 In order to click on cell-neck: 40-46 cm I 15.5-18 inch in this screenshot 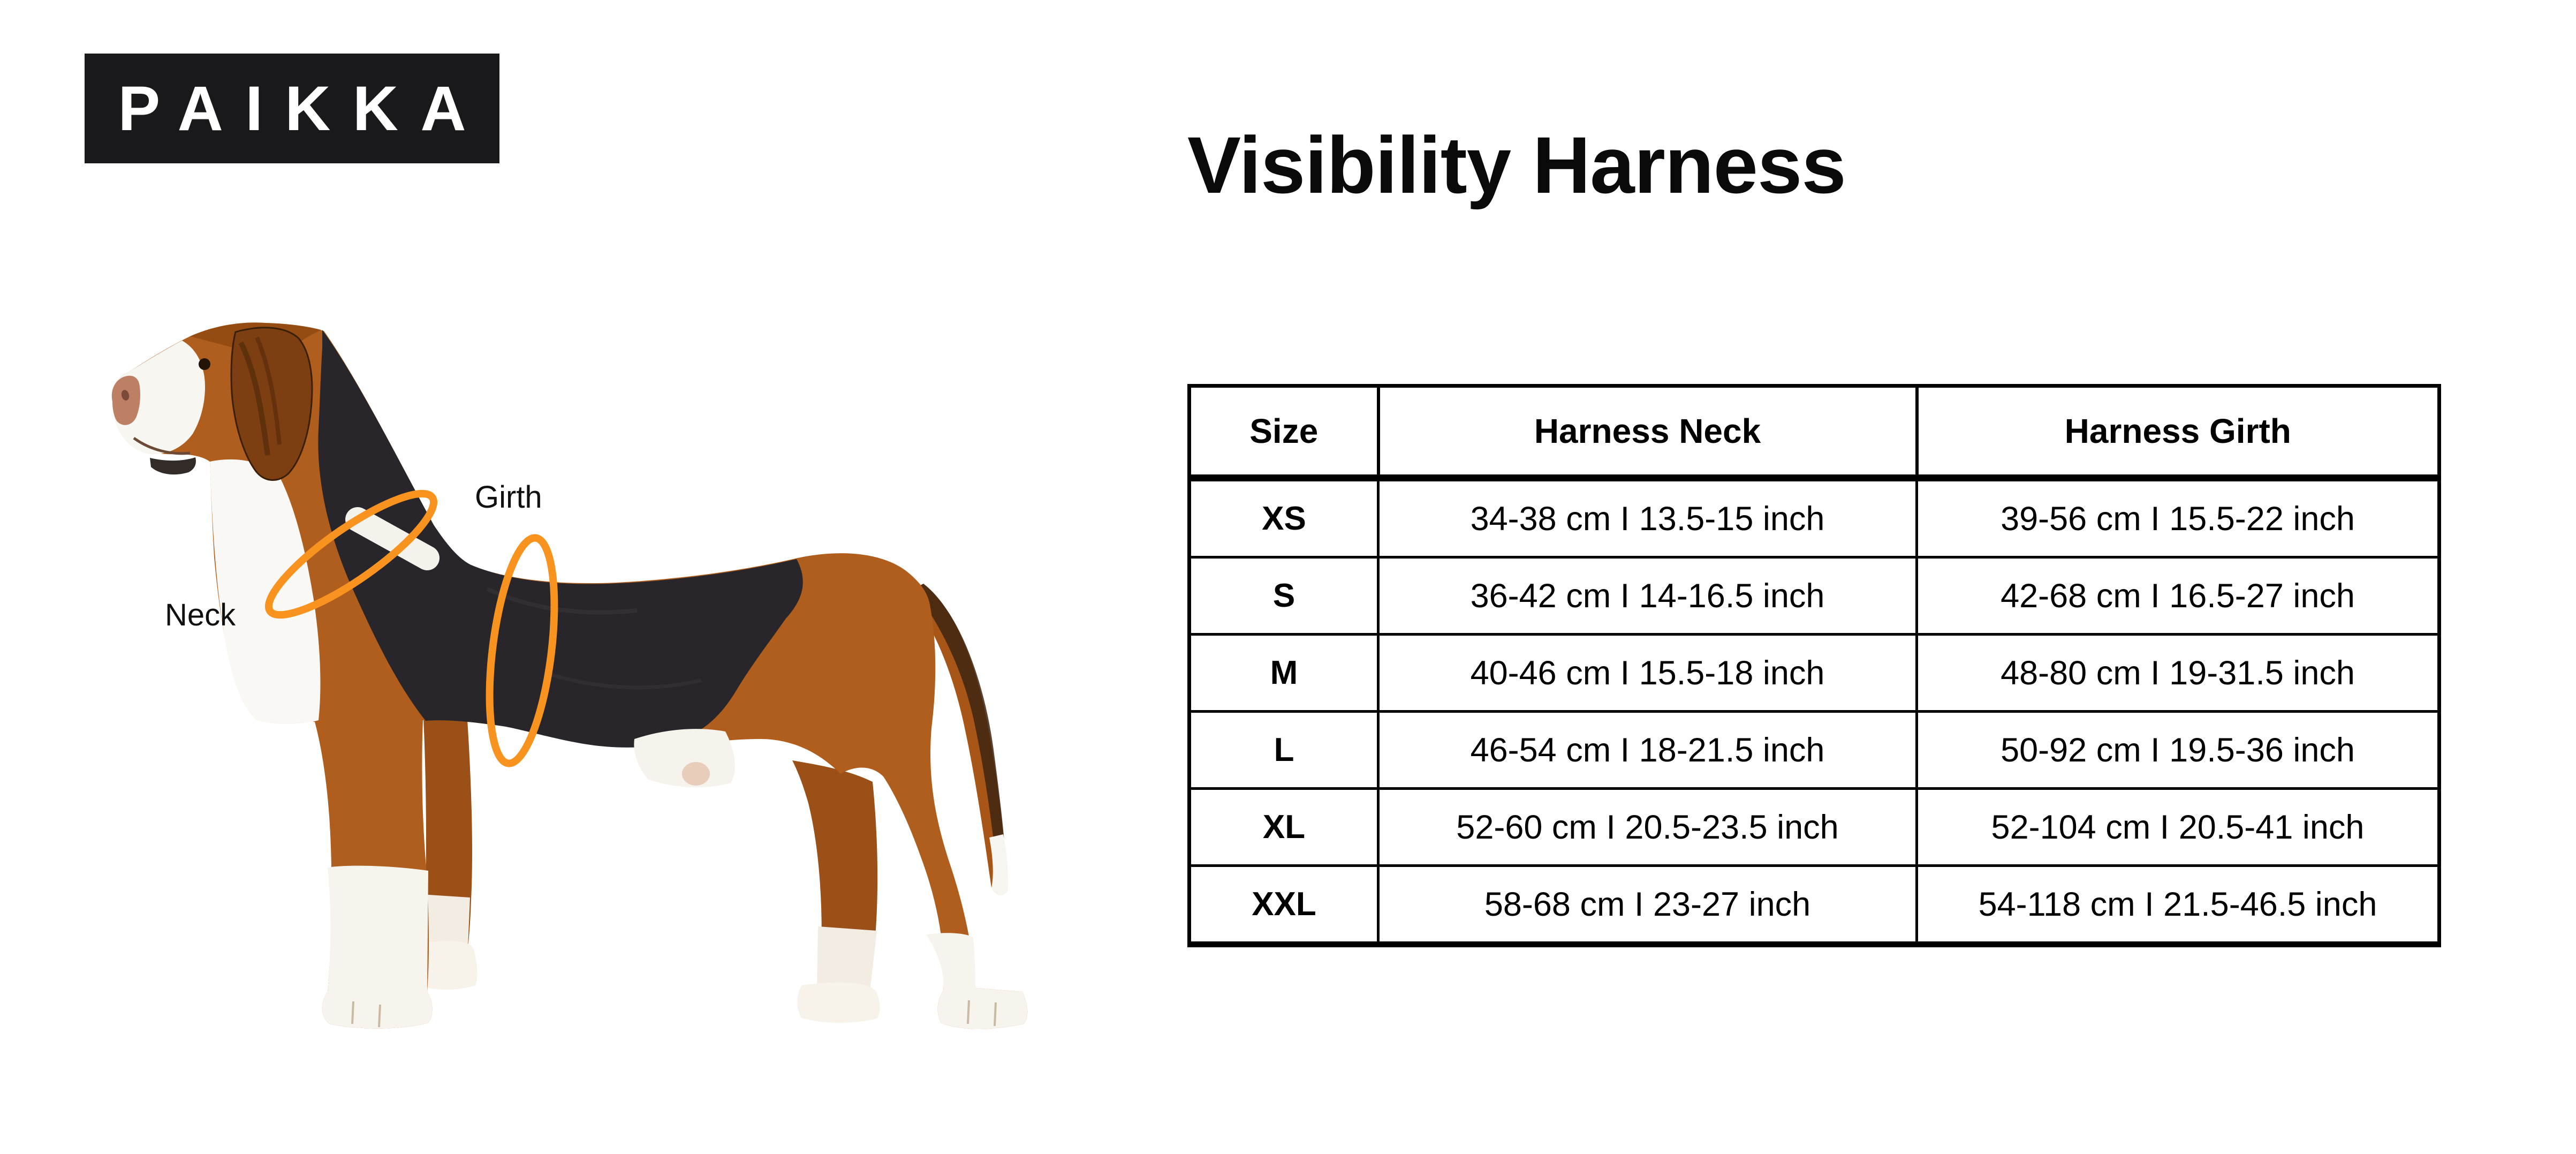, I will do `click(1647, 673)`.